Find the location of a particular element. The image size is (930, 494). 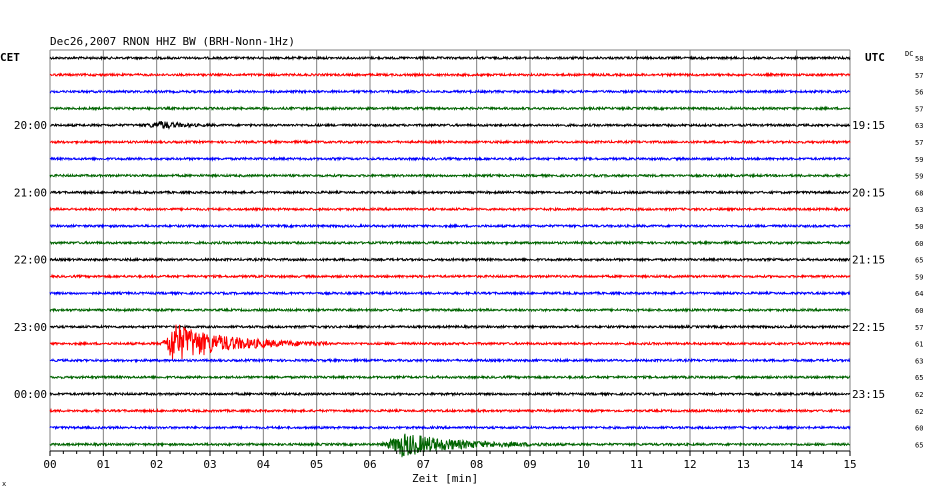

x-tick-label: 02 is located at coordinates (156, 464).